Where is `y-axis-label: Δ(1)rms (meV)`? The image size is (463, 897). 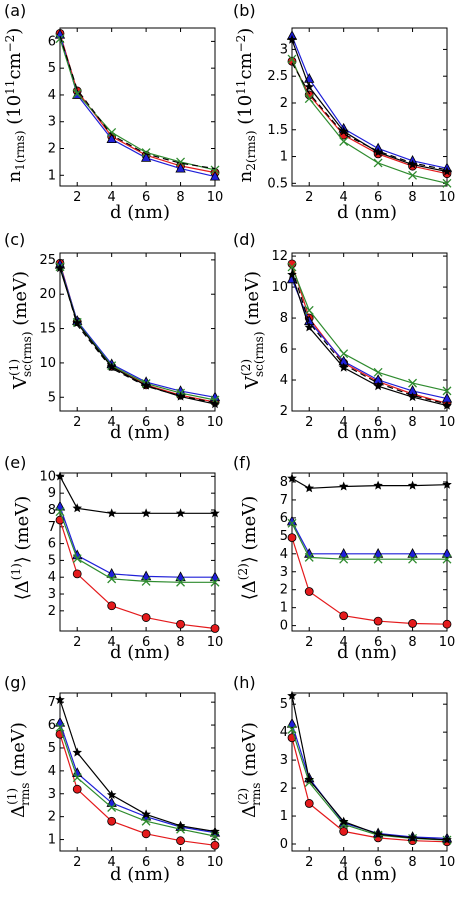 y-axis-label: Δ(1)rms (meV) is located at coordinates (18, 770).